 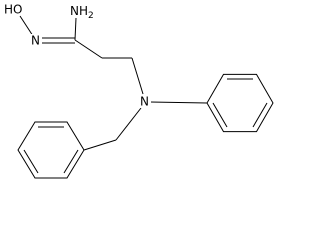 I want to click on atom-label: NH2, so click(x=82, y=12).